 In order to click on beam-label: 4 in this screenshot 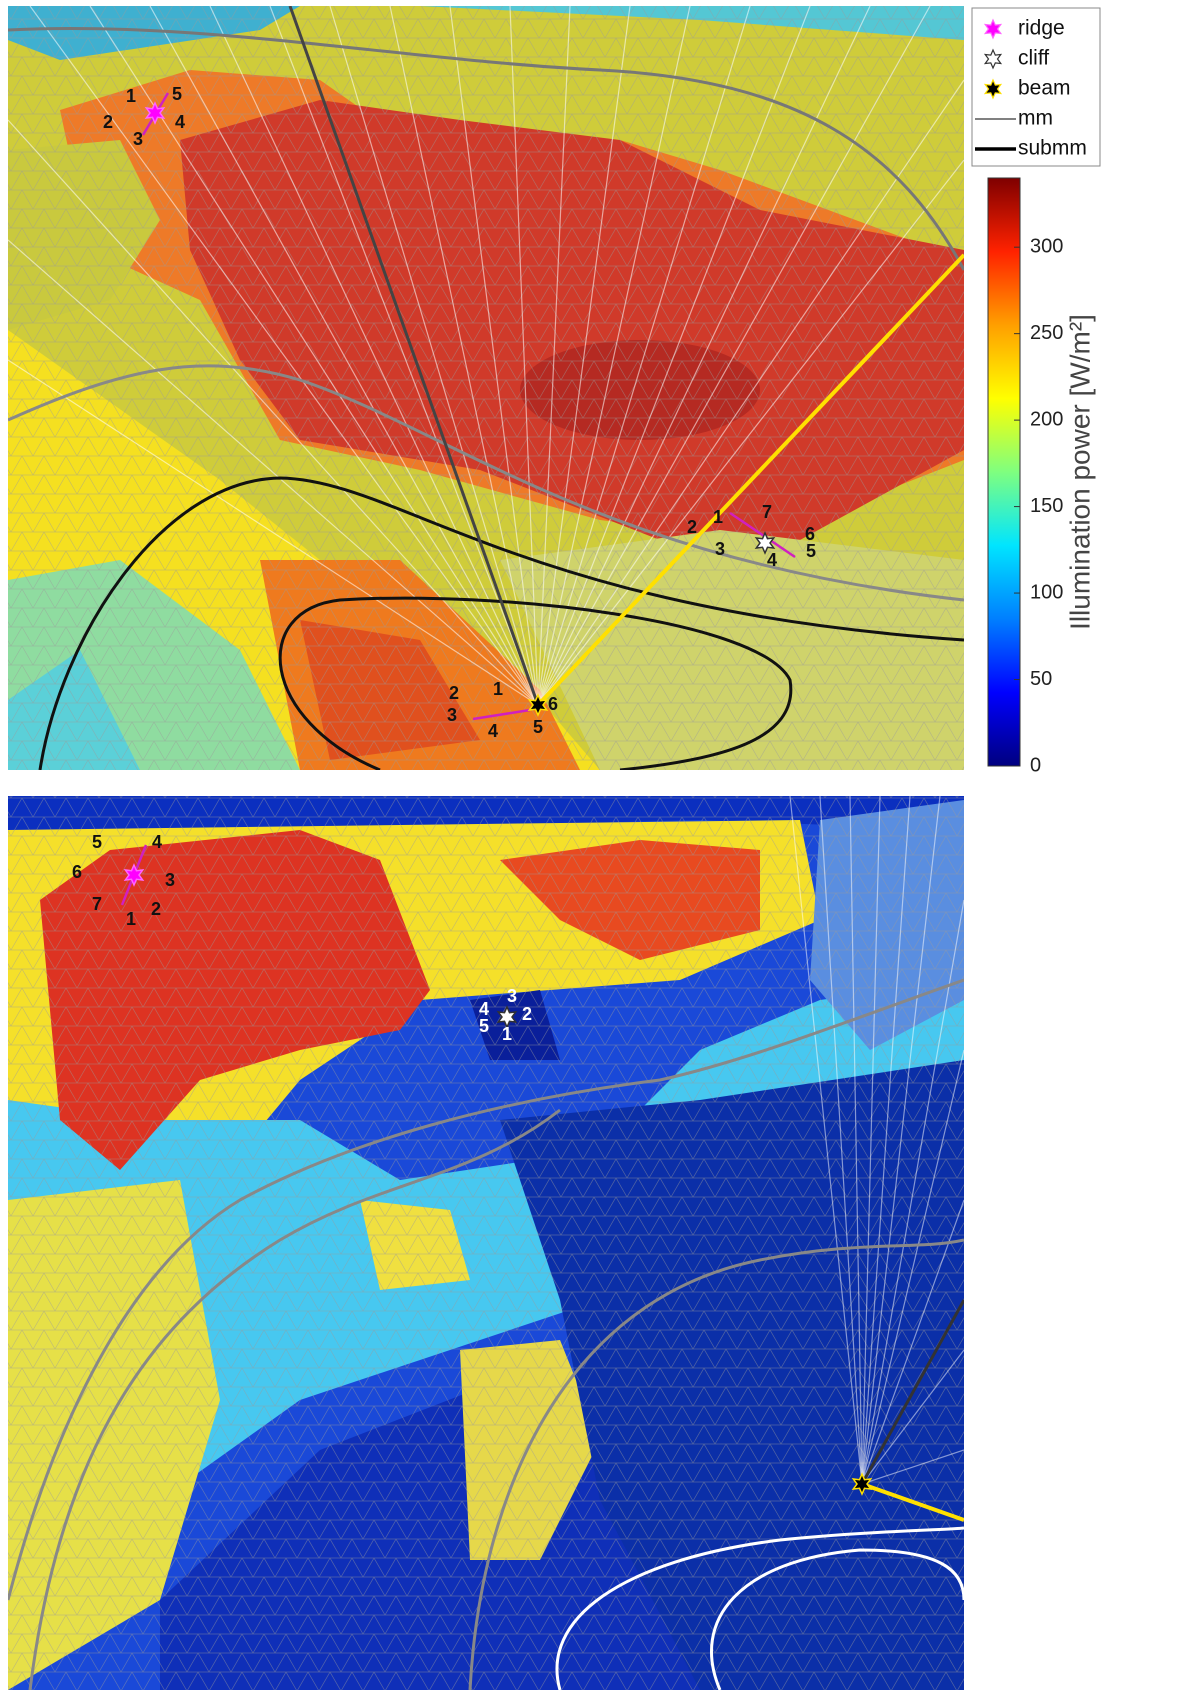, I will do `click(493, 731)`.